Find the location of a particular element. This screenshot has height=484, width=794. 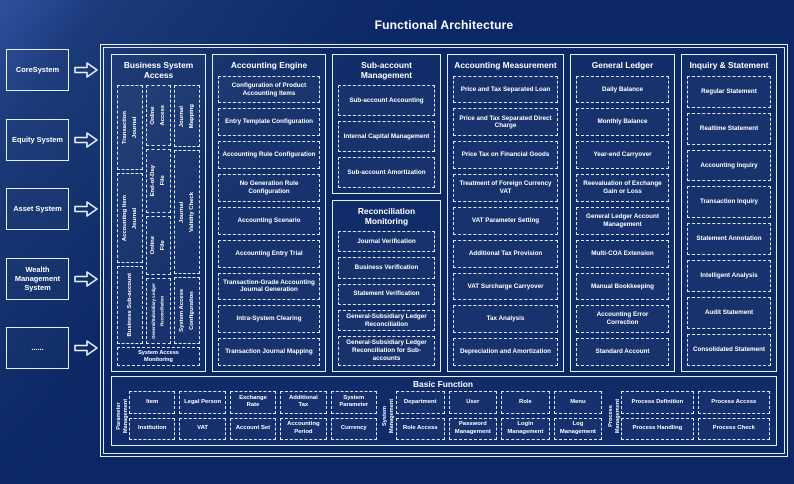

feature-box: Business Sub-account is located at coordinates (130, 305).